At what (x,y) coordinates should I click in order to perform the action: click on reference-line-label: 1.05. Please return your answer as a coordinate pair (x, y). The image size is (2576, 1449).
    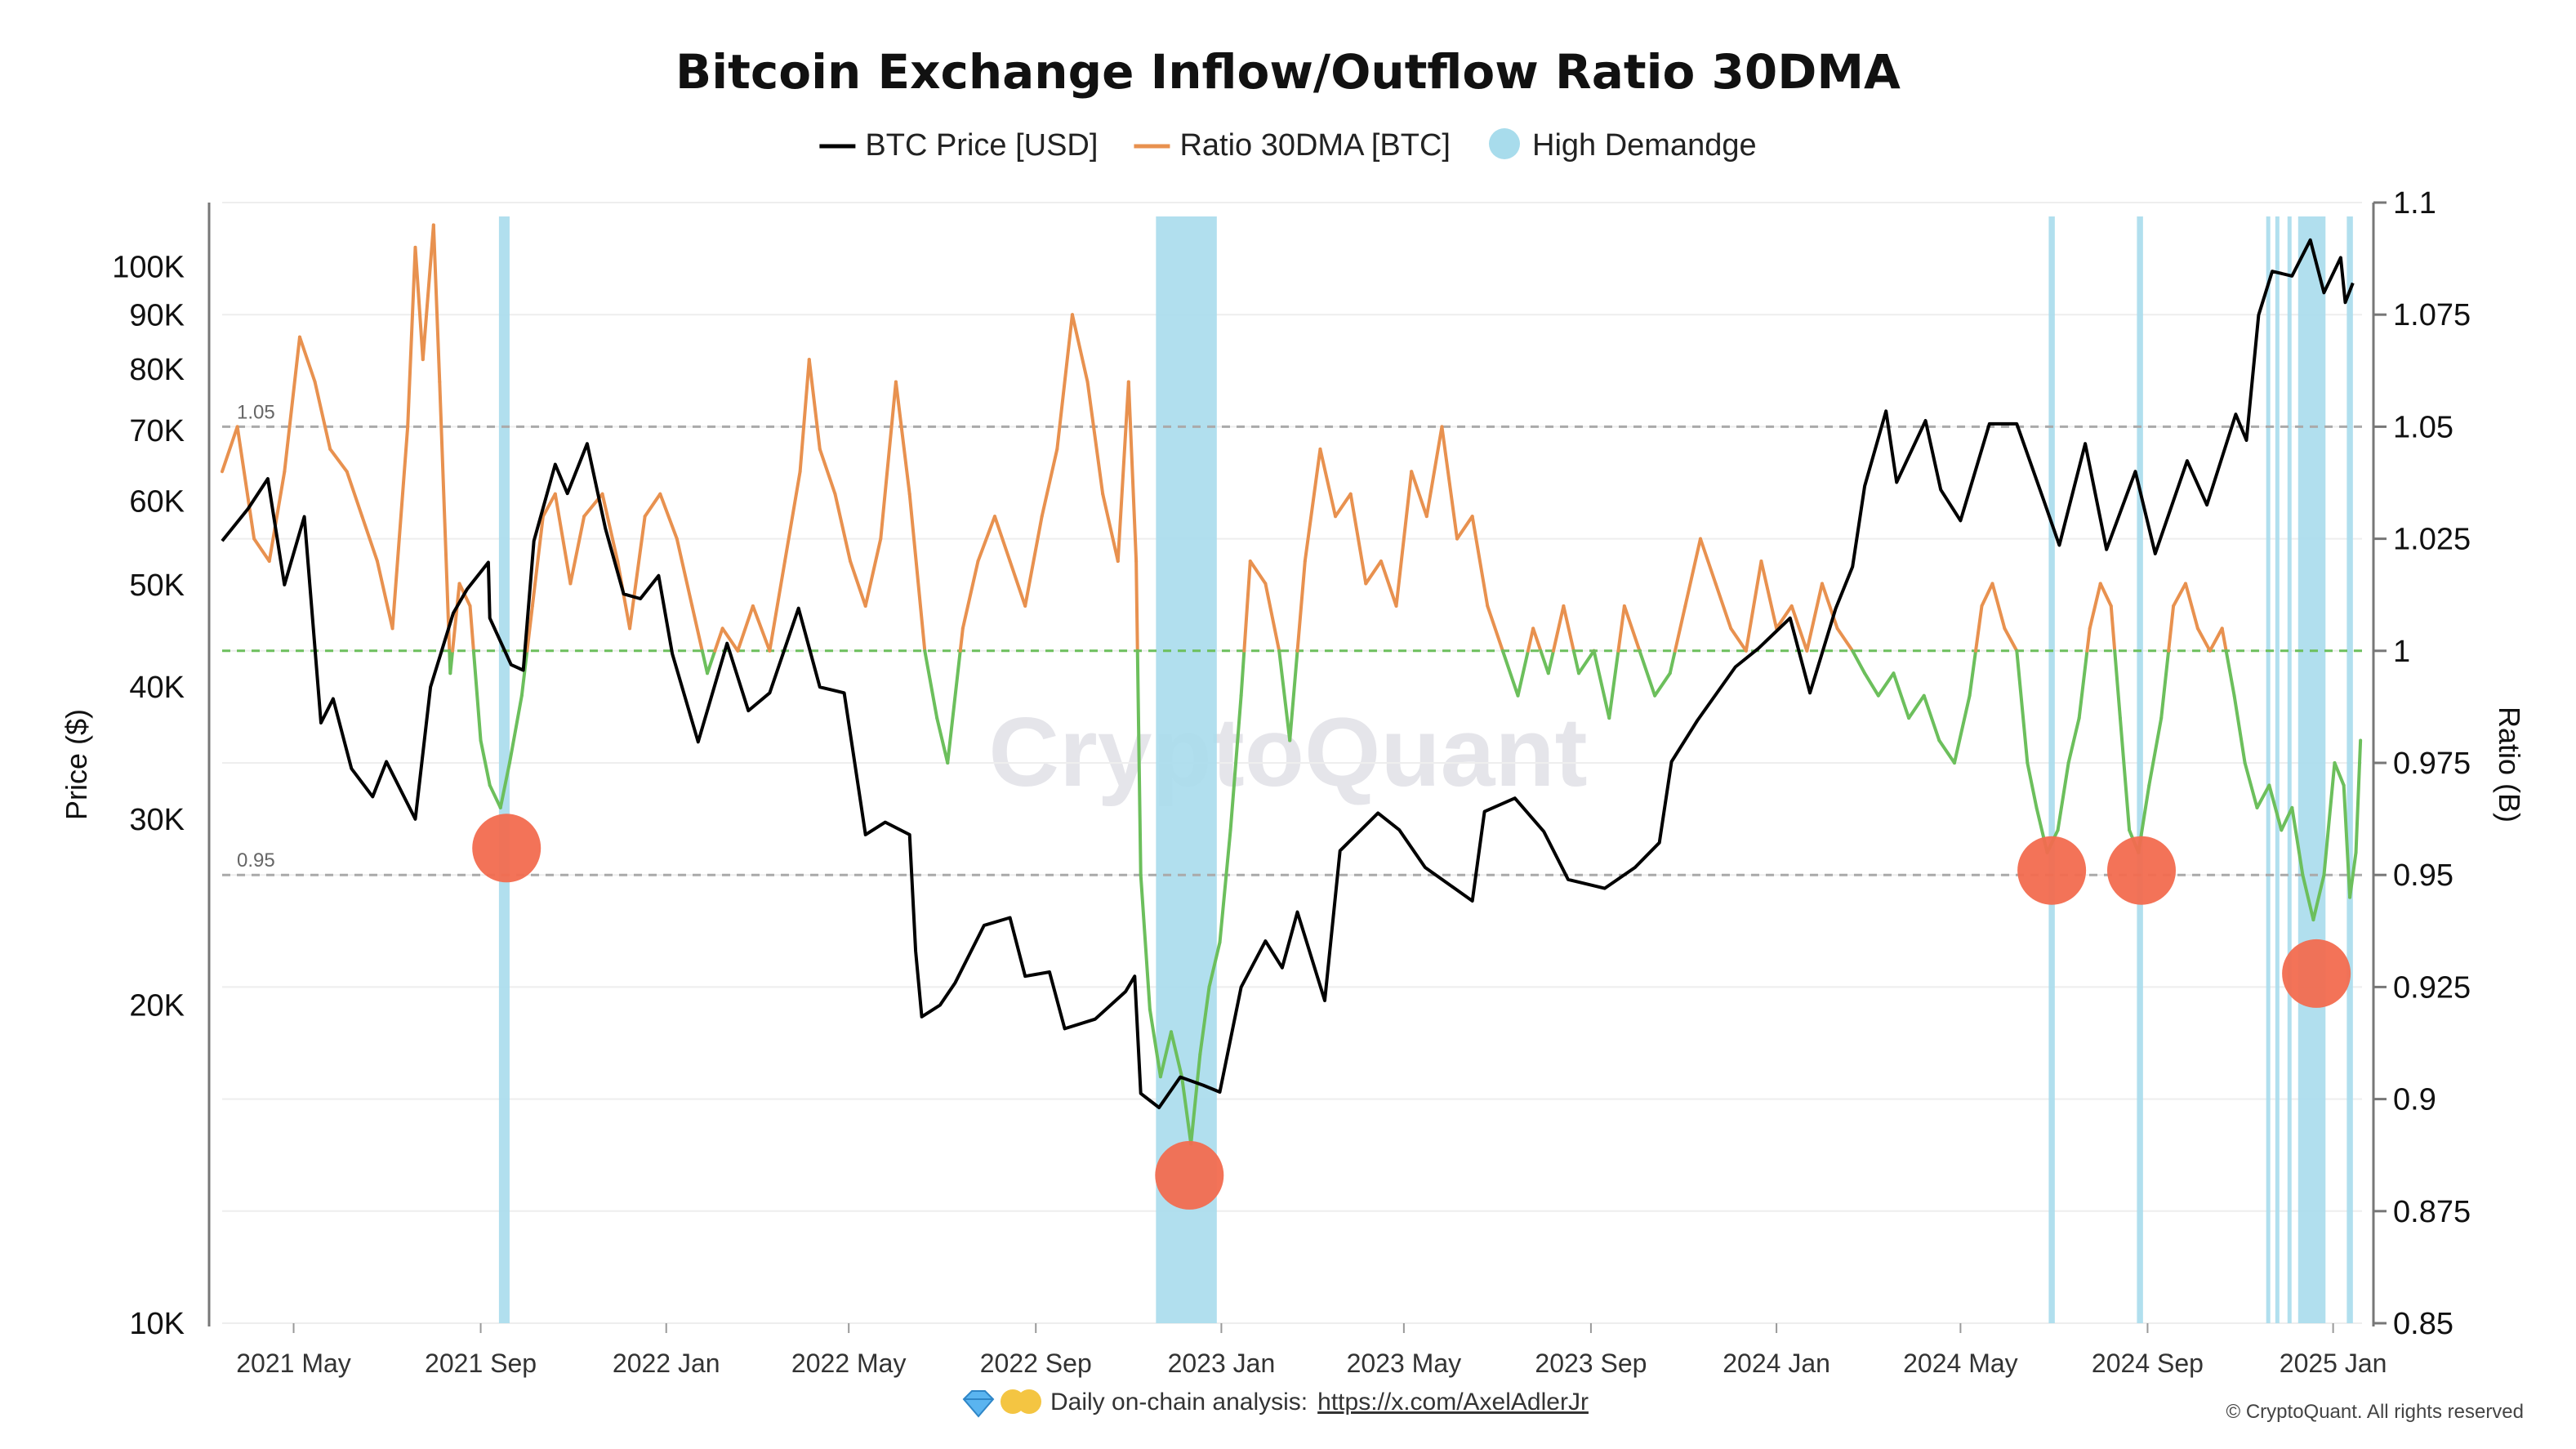
    Looking at the image, I should click on (256, 412).